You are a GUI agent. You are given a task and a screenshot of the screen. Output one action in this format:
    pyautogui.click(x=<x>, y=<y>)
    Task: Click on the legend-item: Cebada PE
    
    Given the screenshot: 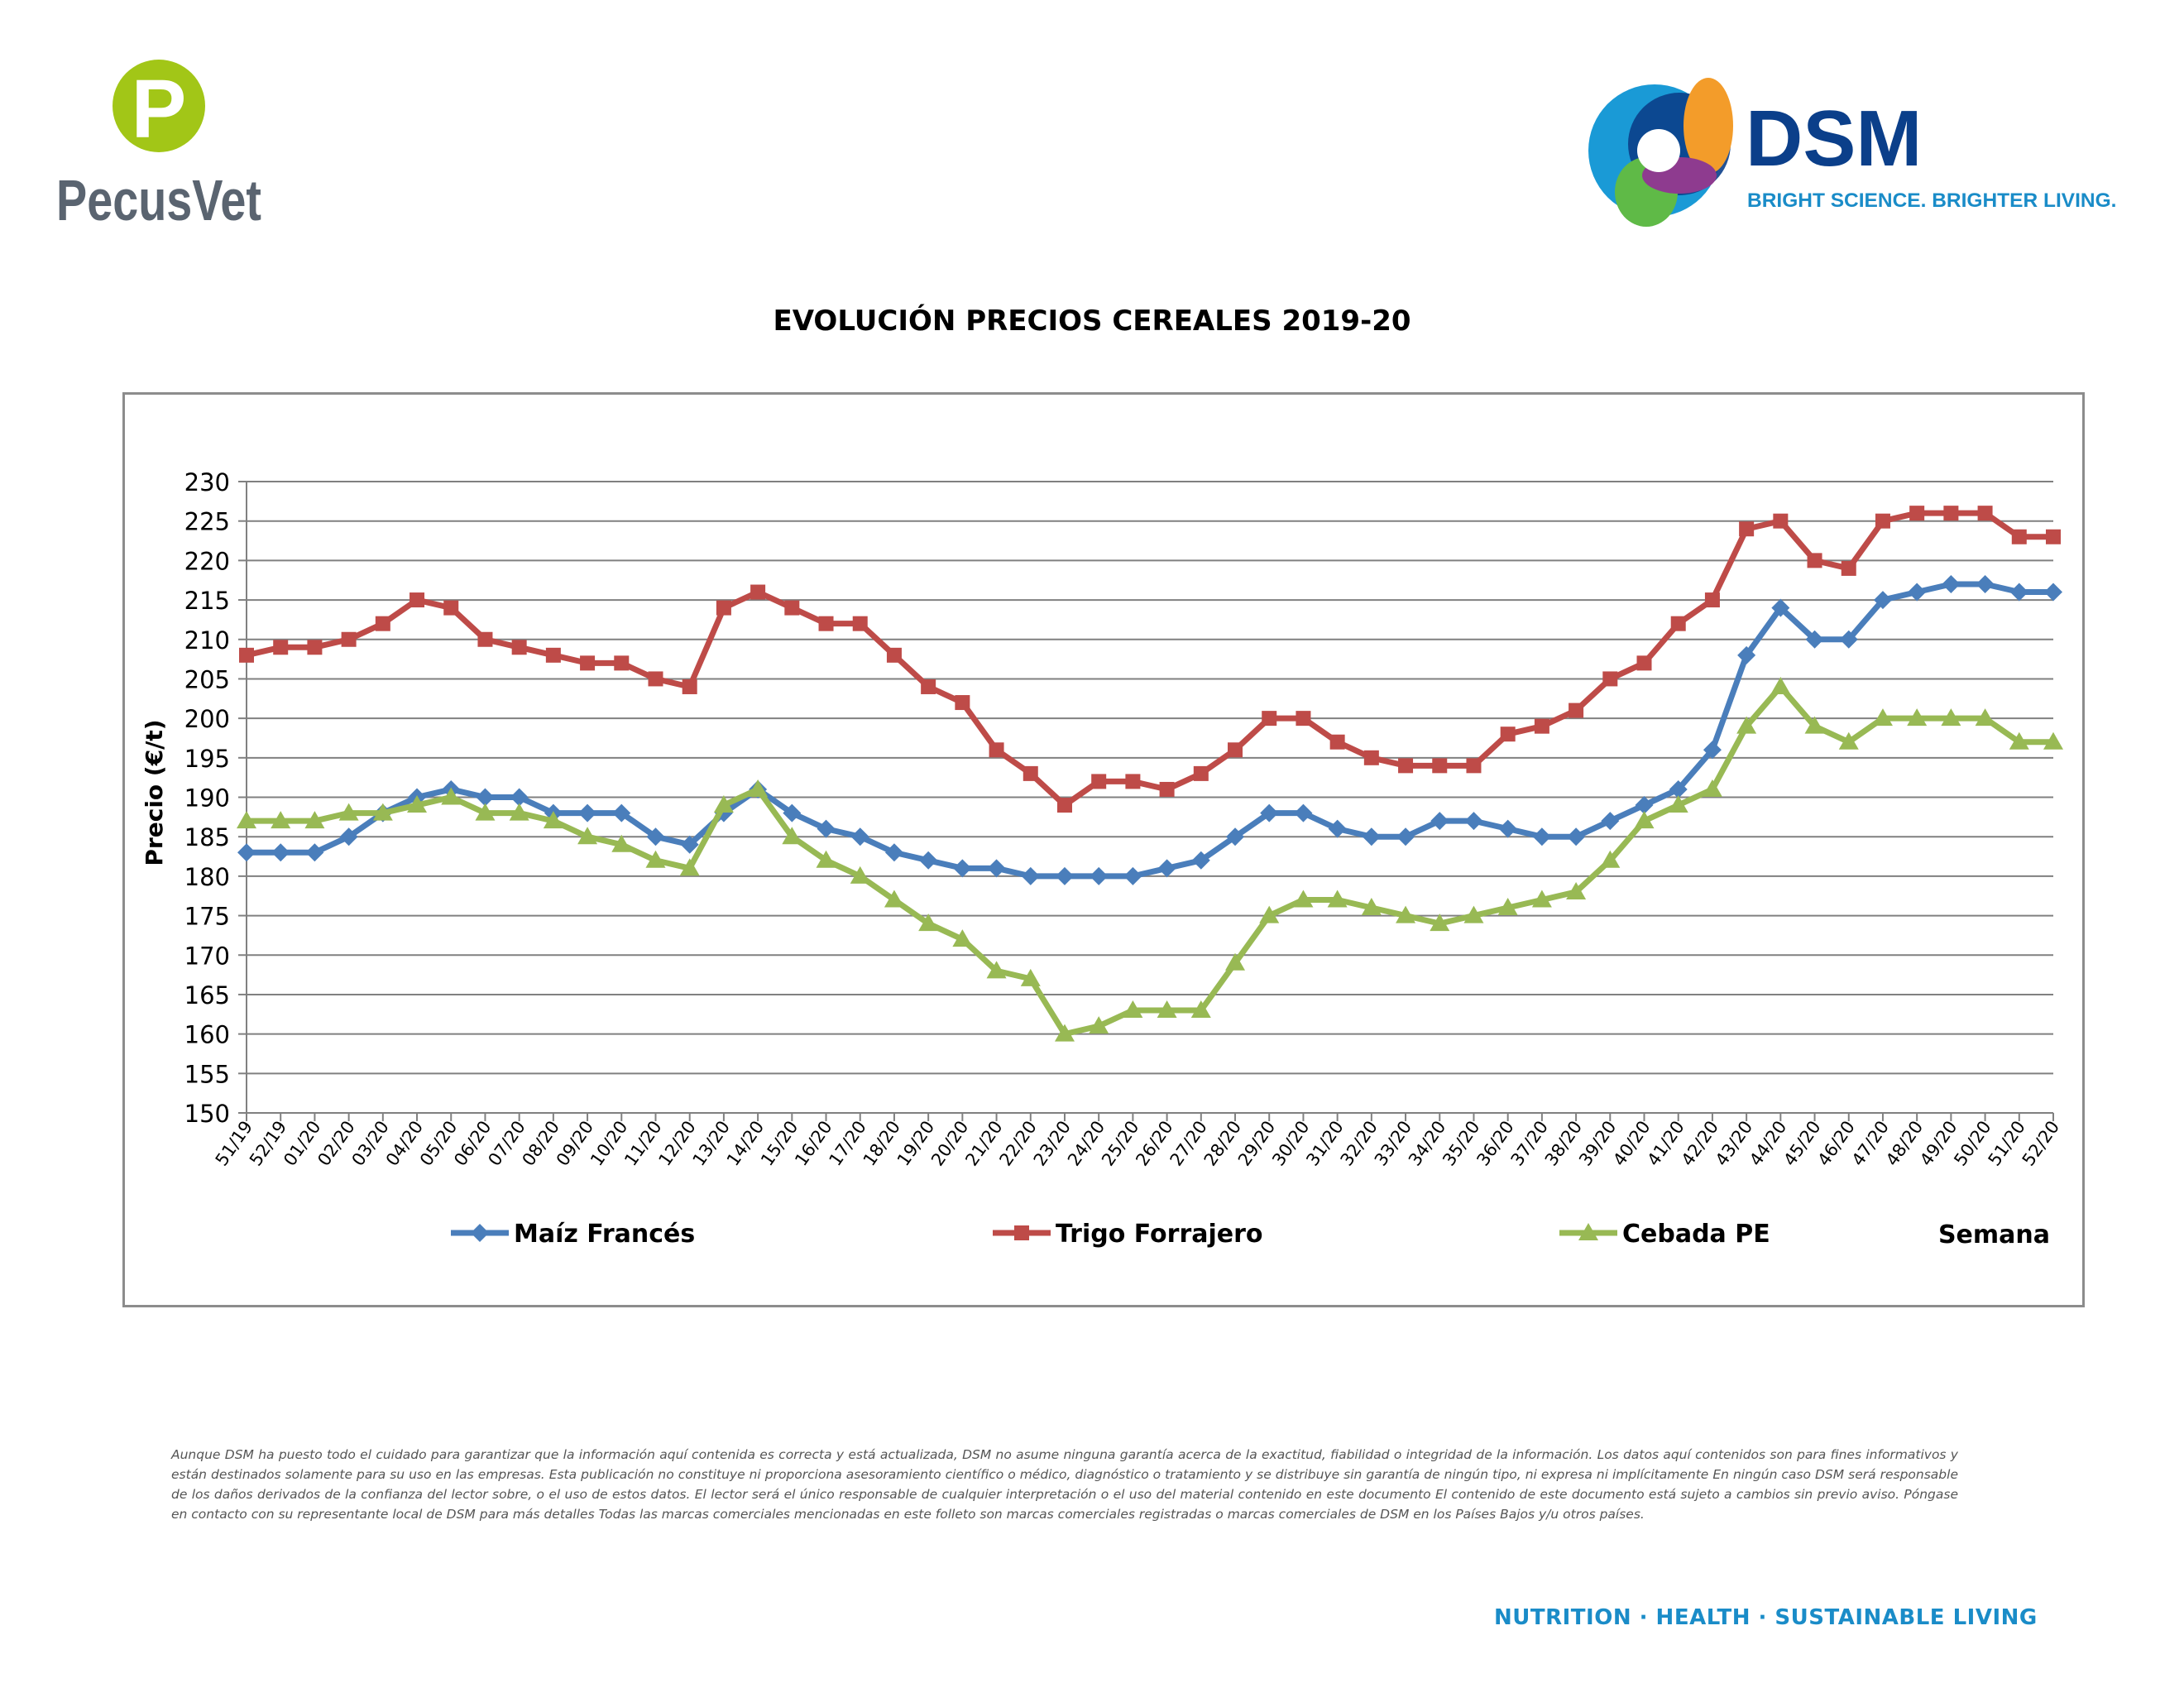 What is the action you would take?
    pyautogui.click(x=1664, y=1234)
    